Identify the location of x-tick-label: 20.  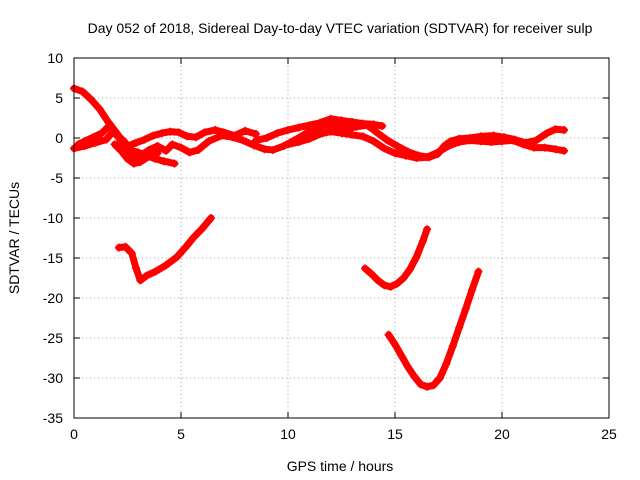
(502, 434).